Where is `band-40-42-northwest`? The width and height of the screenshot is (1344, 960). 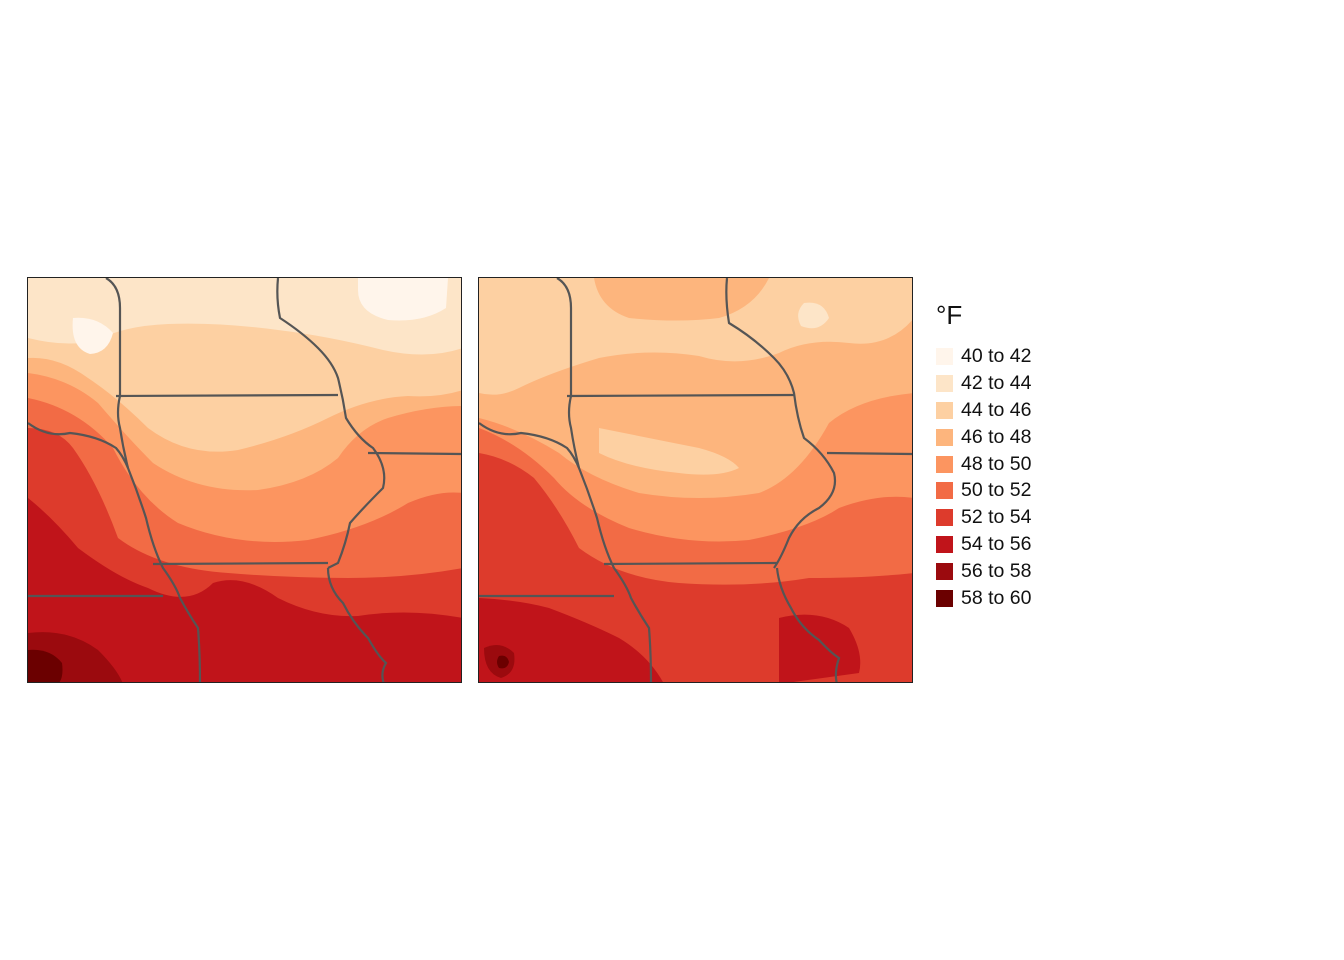
band-40-42-northwest is located at coordinates (92, 335).